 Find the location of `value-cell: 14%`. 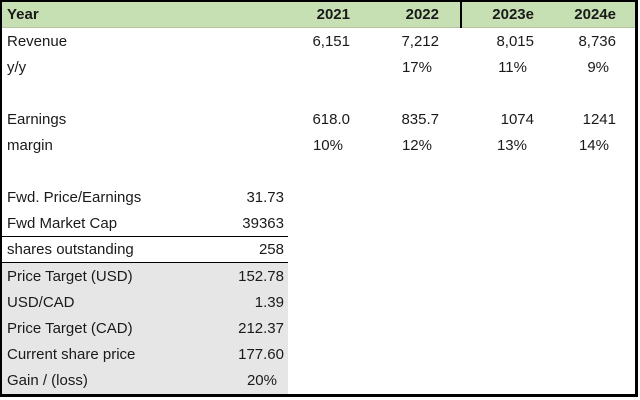

value-cell: 14% is located at coordinates (593, 146).